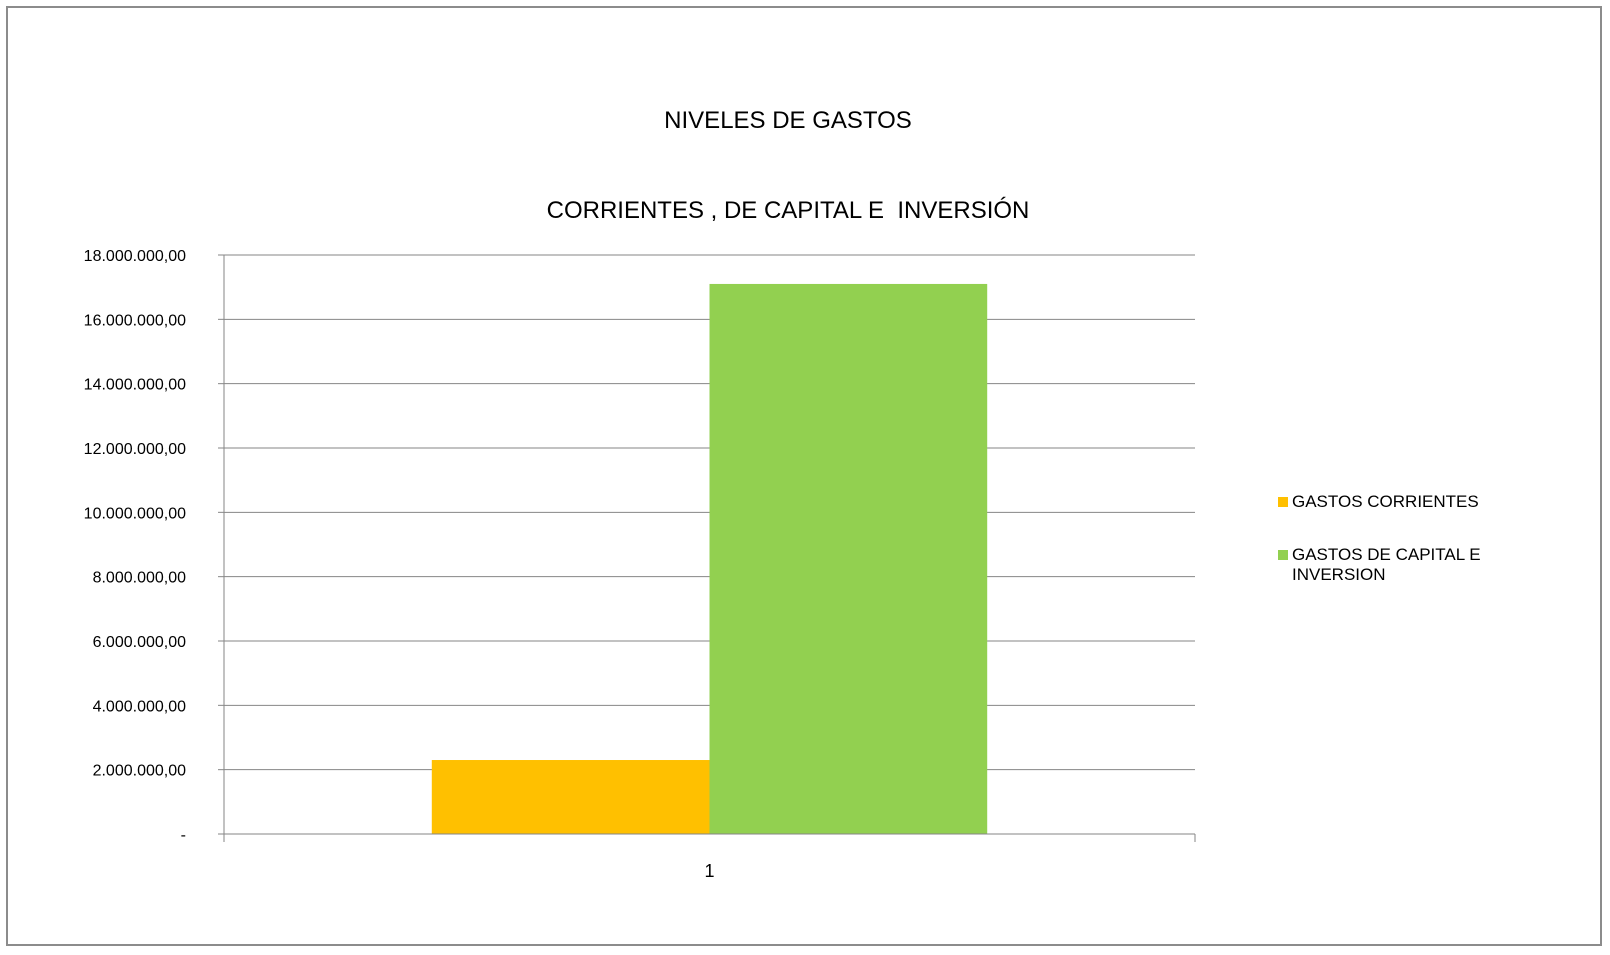 This screenshot has height=955, width=1610. I want to click on y-tick-label: 16.000.000,00, so click(135, 320).